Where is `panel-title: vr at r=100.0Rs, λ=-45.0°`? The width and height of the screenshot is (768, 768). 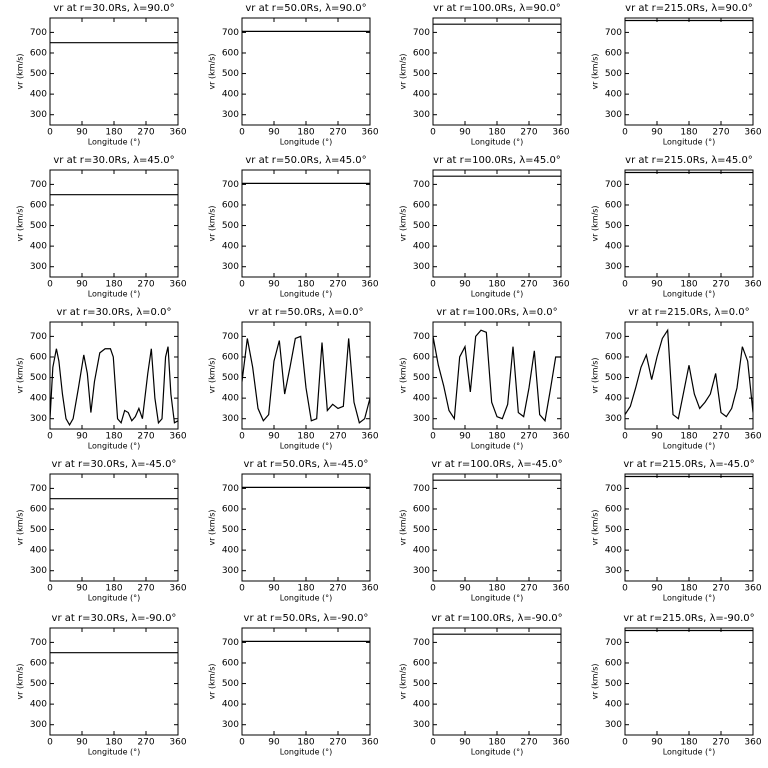
panel-title: vr at r=100.0Rs, λ=-45.0° is located at coordinates (496, 464).